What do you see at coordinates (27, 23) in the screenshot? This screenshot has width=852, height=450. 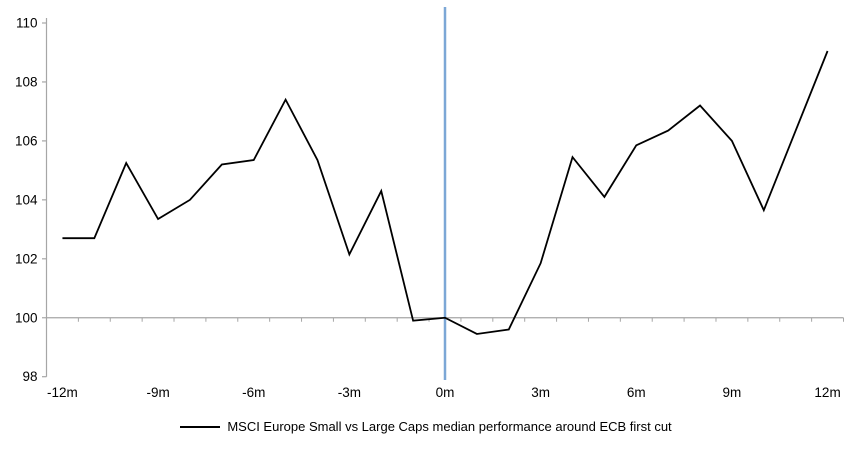 I see `y-axis-tick-label: 110` at bounding box center [27, 23].